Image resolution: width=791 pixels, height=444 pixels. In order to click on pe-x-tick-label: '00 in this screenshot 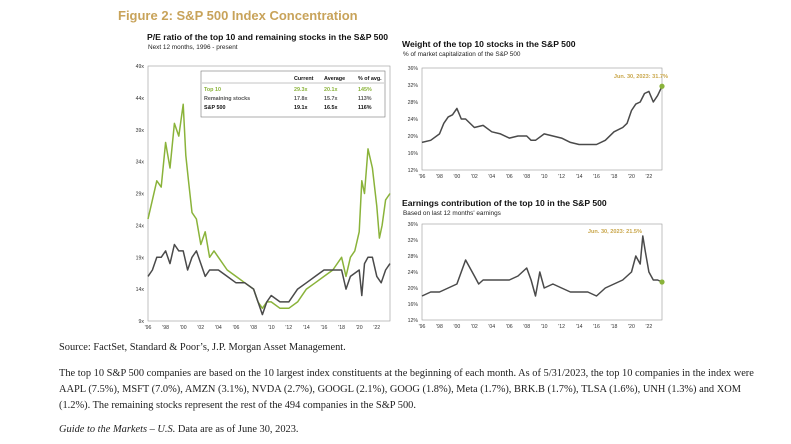, I will do `click(183, 328)`.